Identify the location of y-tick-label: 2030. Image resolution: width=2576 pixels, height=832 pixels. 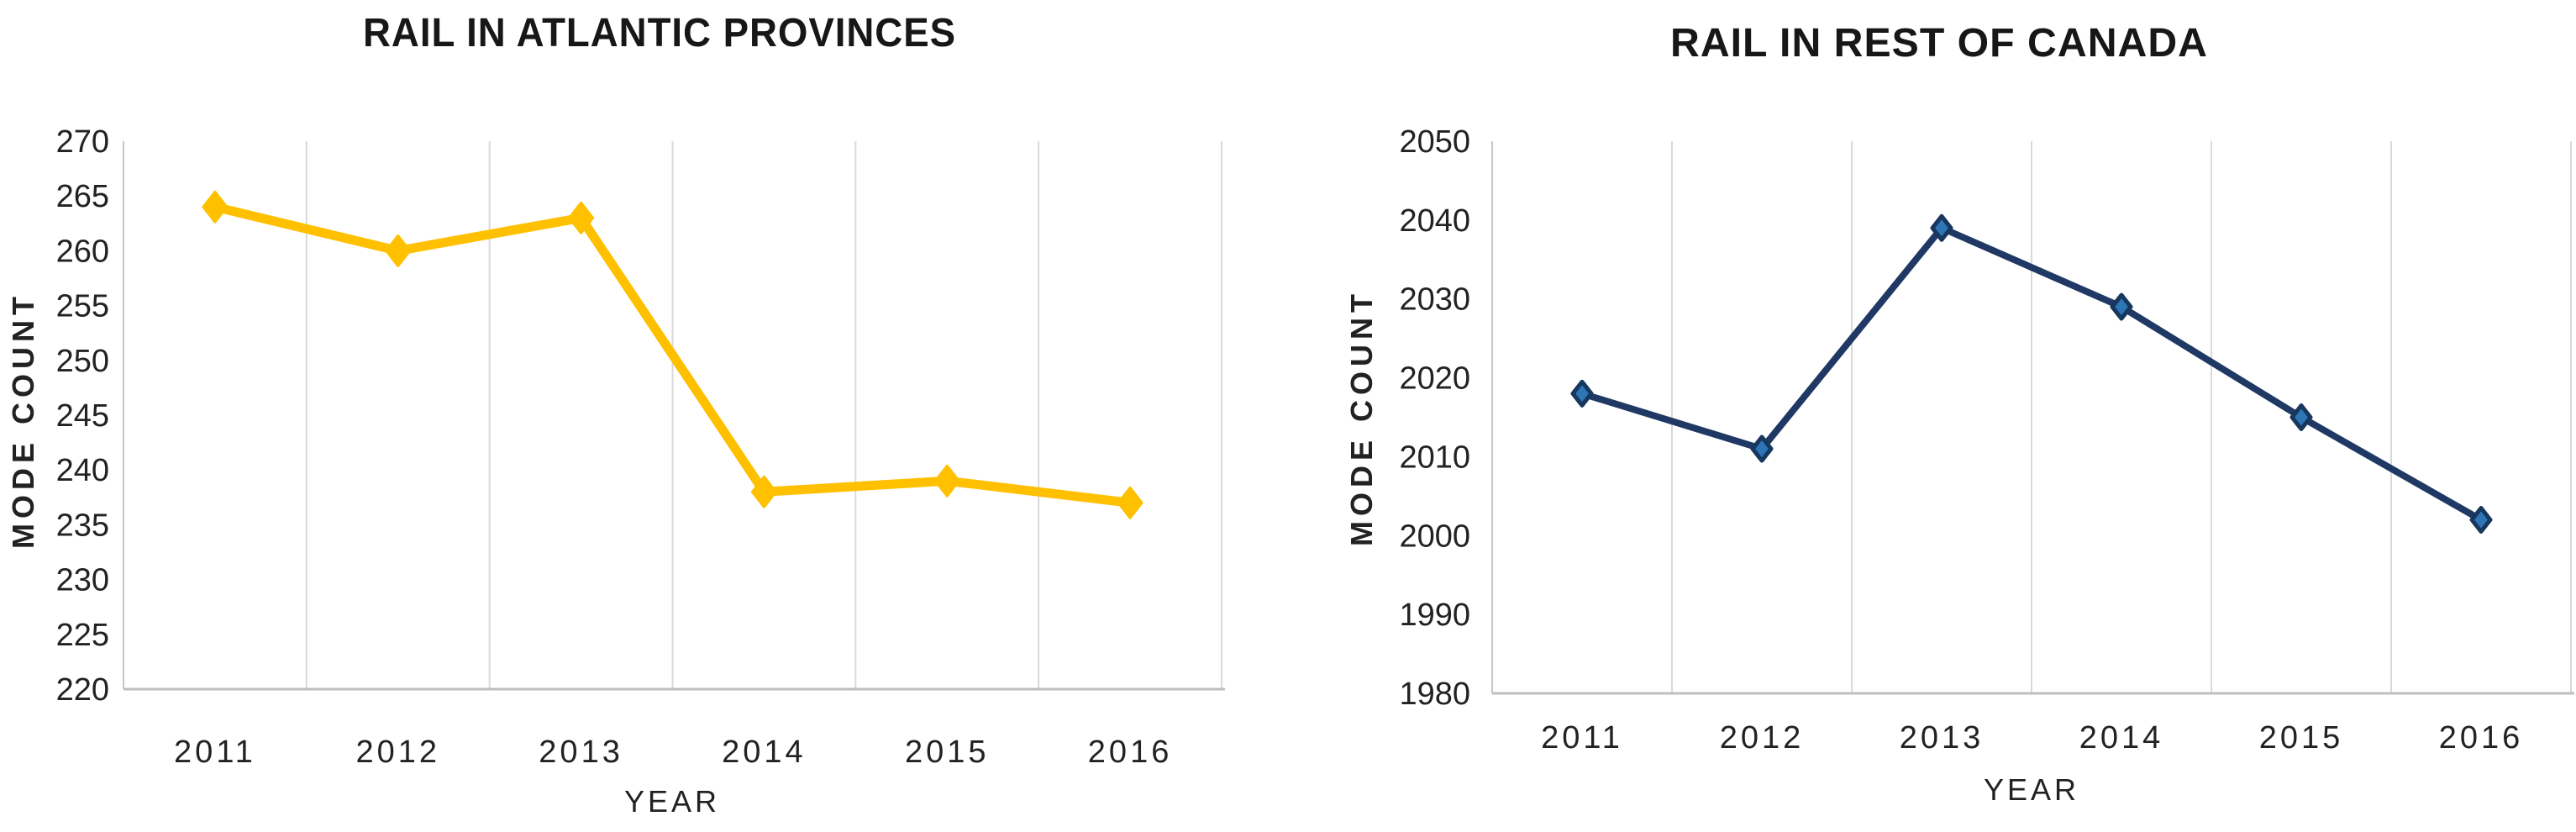
(1434, 300).